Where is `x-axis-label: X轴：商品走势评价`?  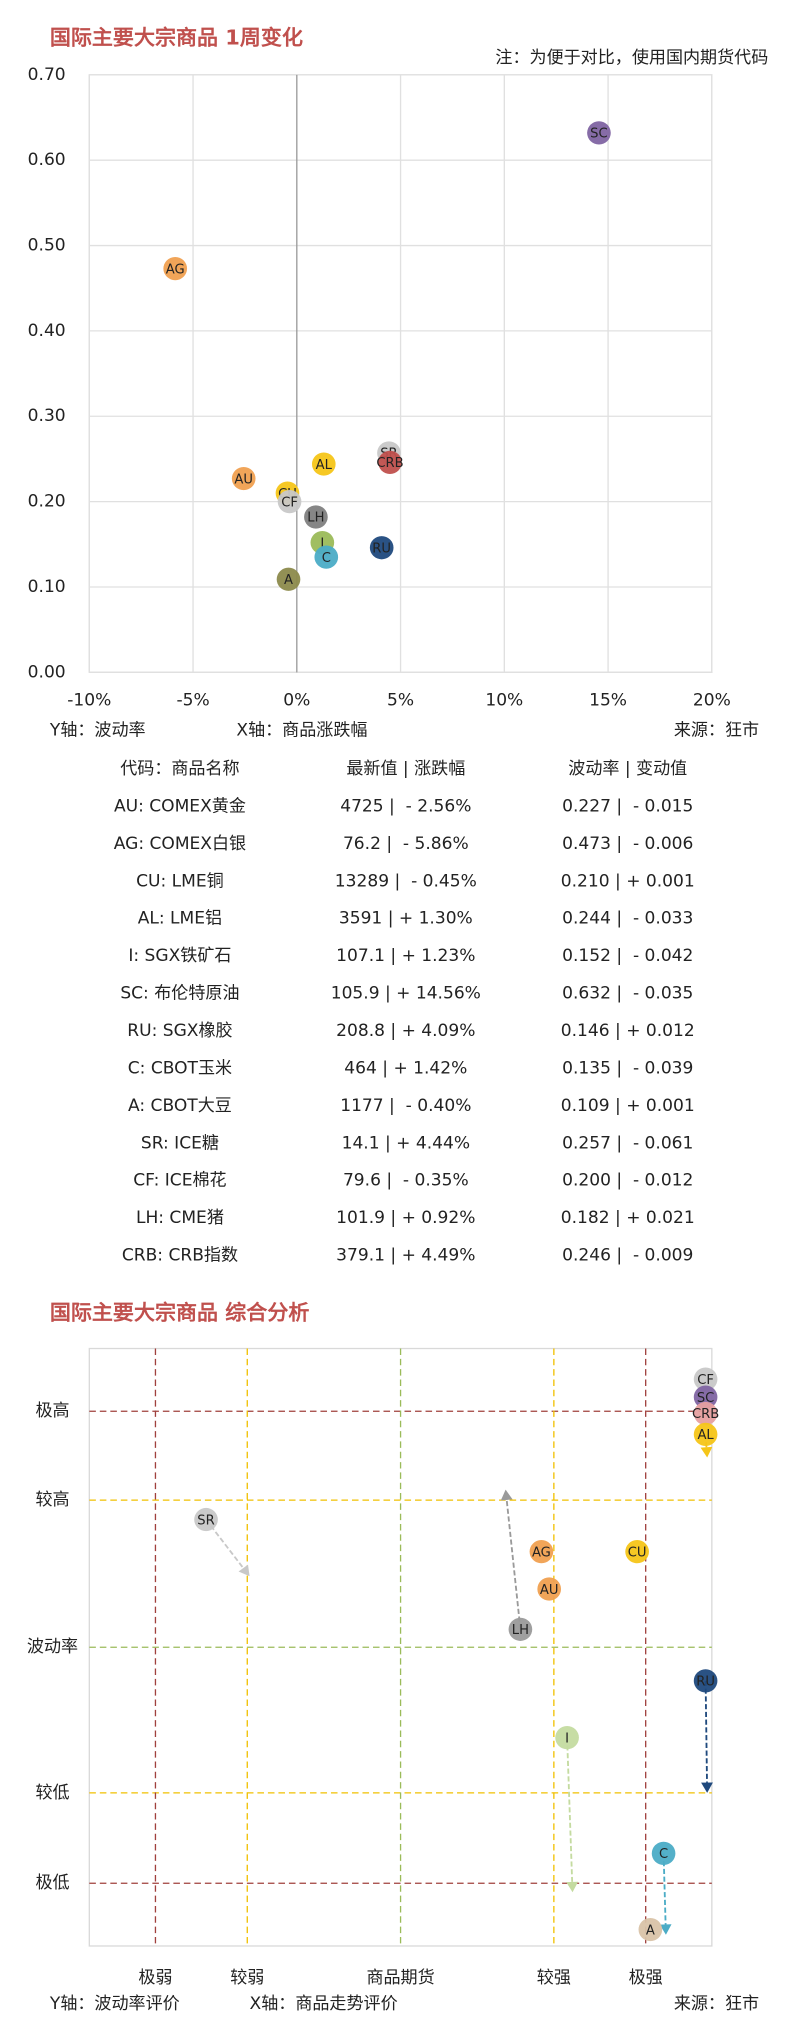 x-axis-label: X轴：商品走势评价 is located at coordinates (324, 2003).